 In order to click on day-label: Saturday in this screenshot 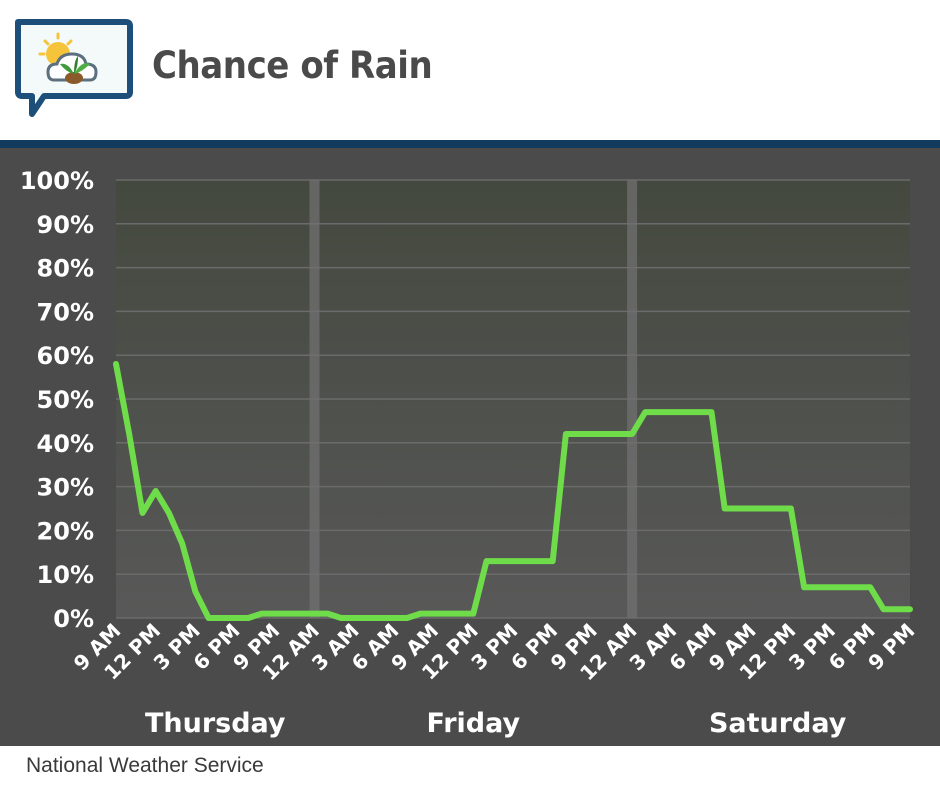, I will do `click(778, 723)`.